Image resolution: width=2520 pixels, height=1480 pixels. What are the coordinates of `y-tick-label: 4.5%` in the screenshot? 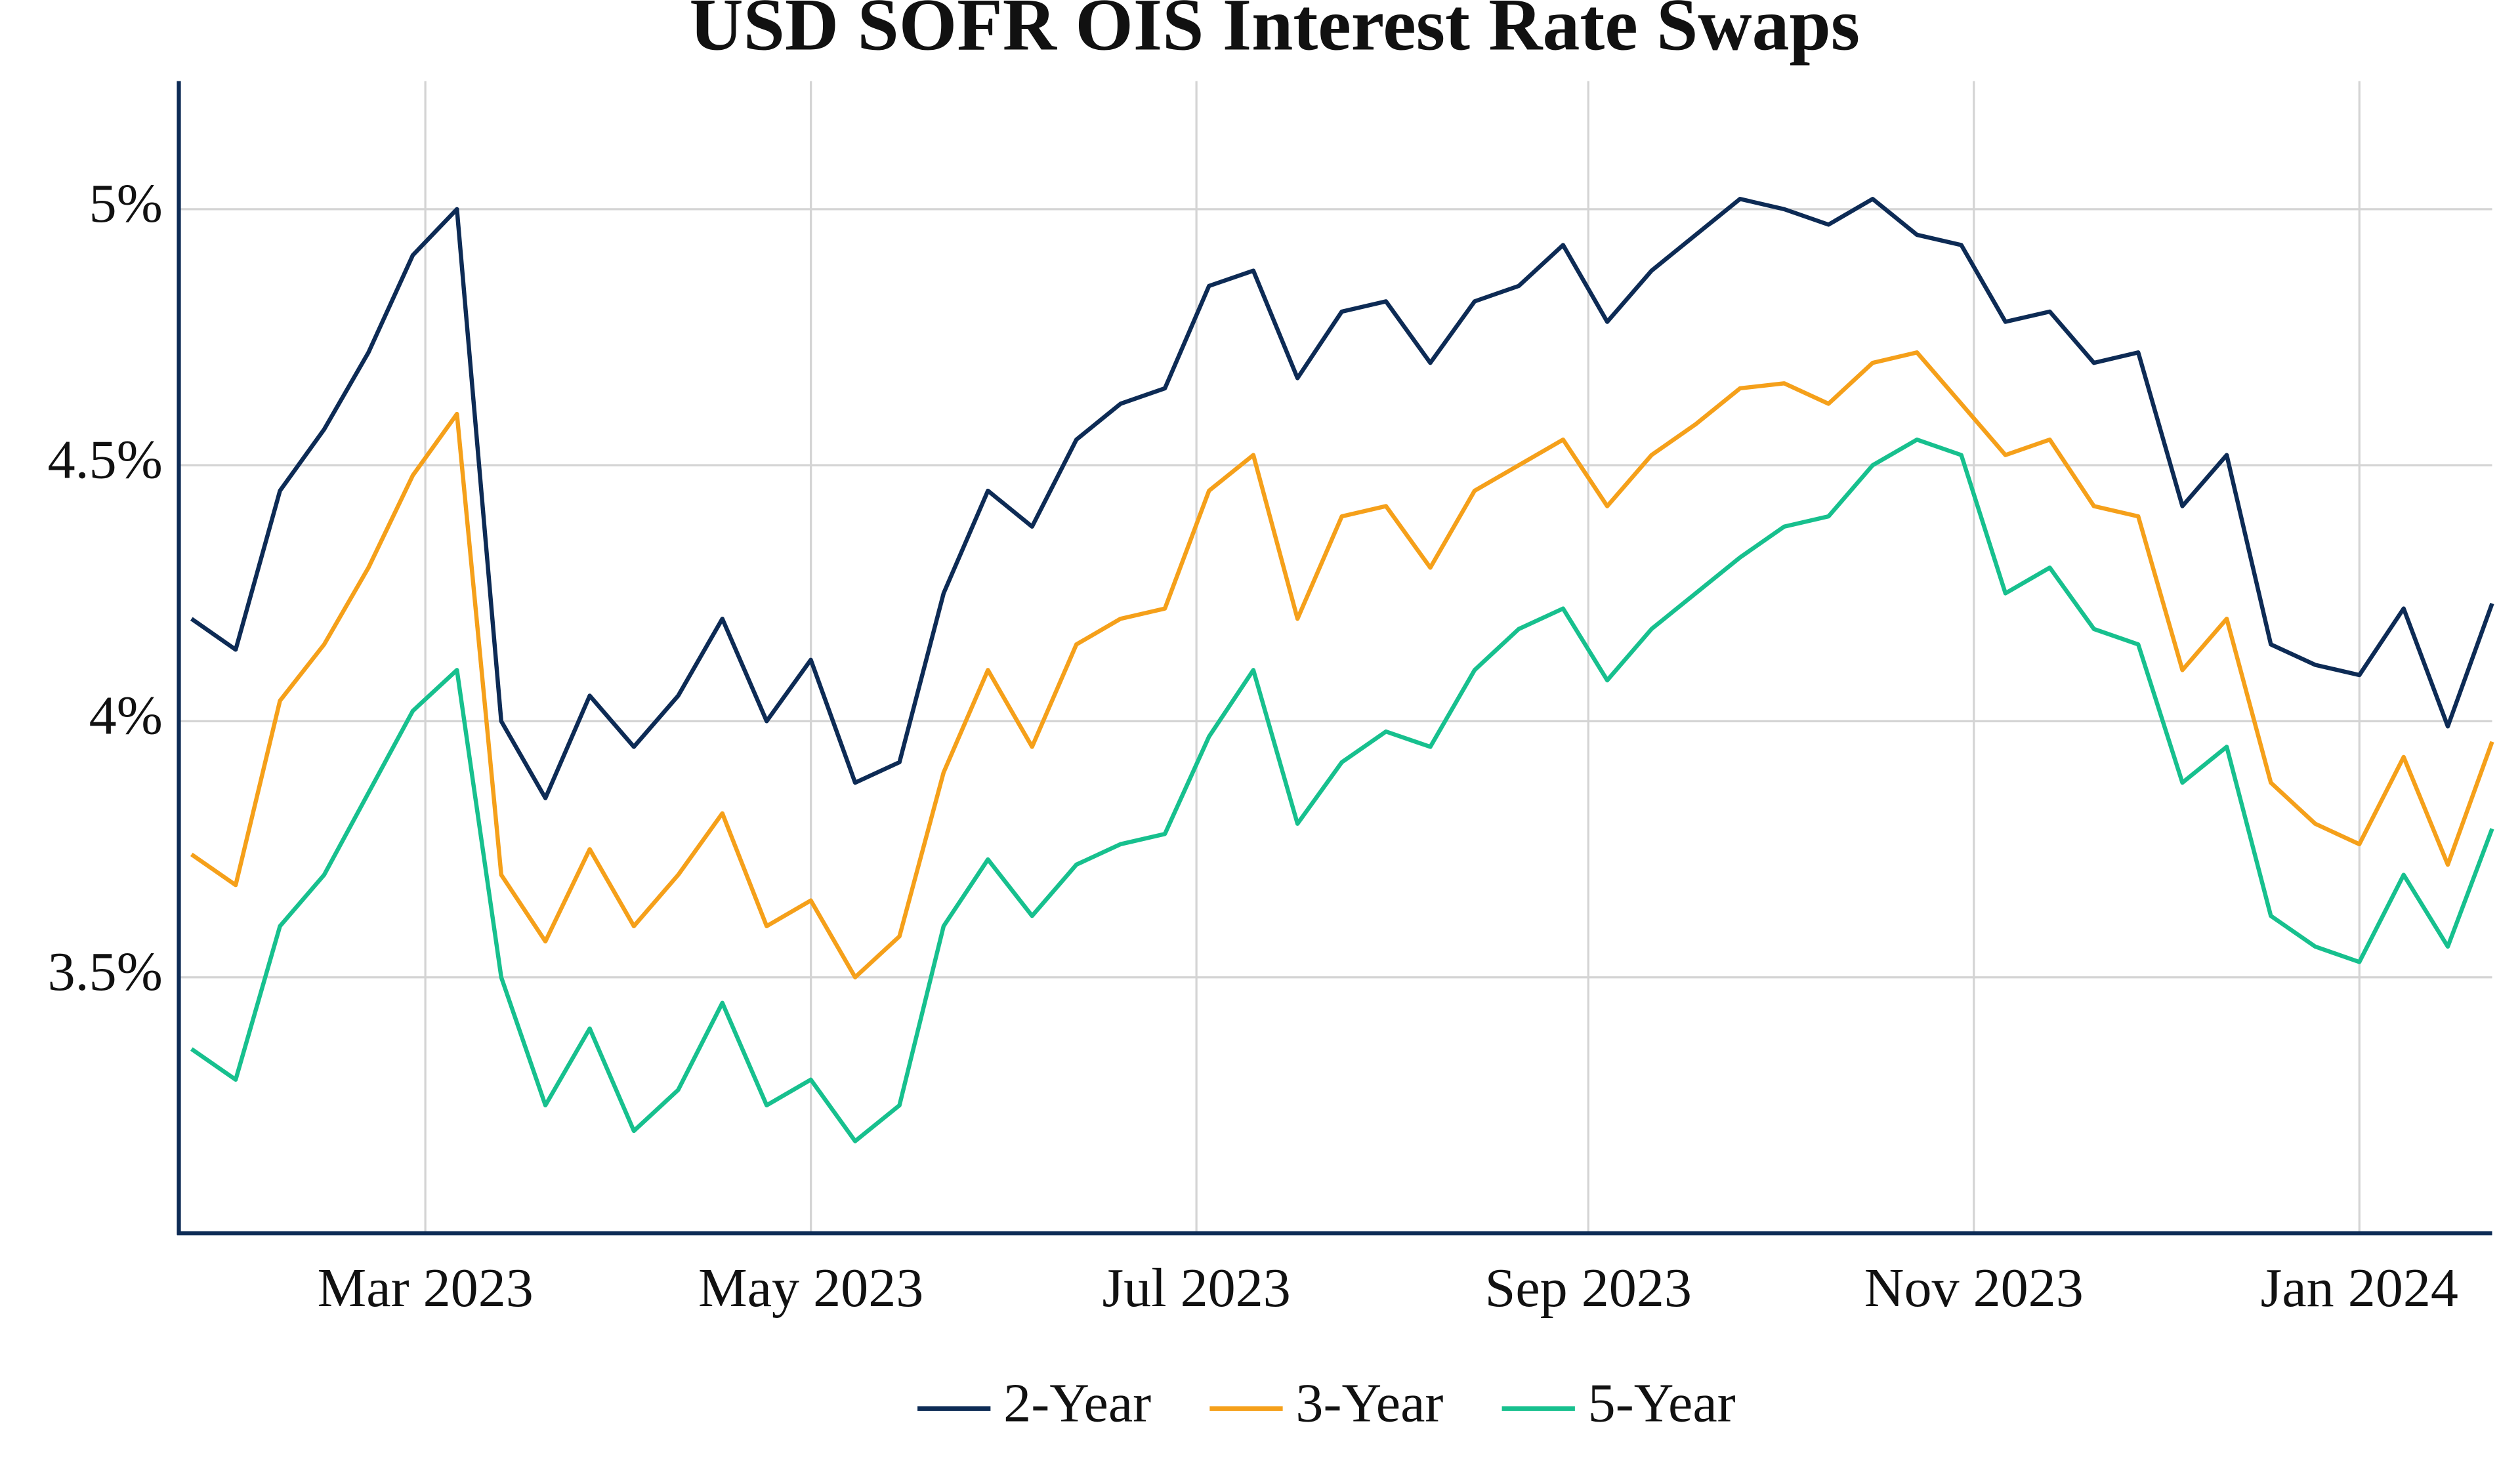 It's located at (105, 459).